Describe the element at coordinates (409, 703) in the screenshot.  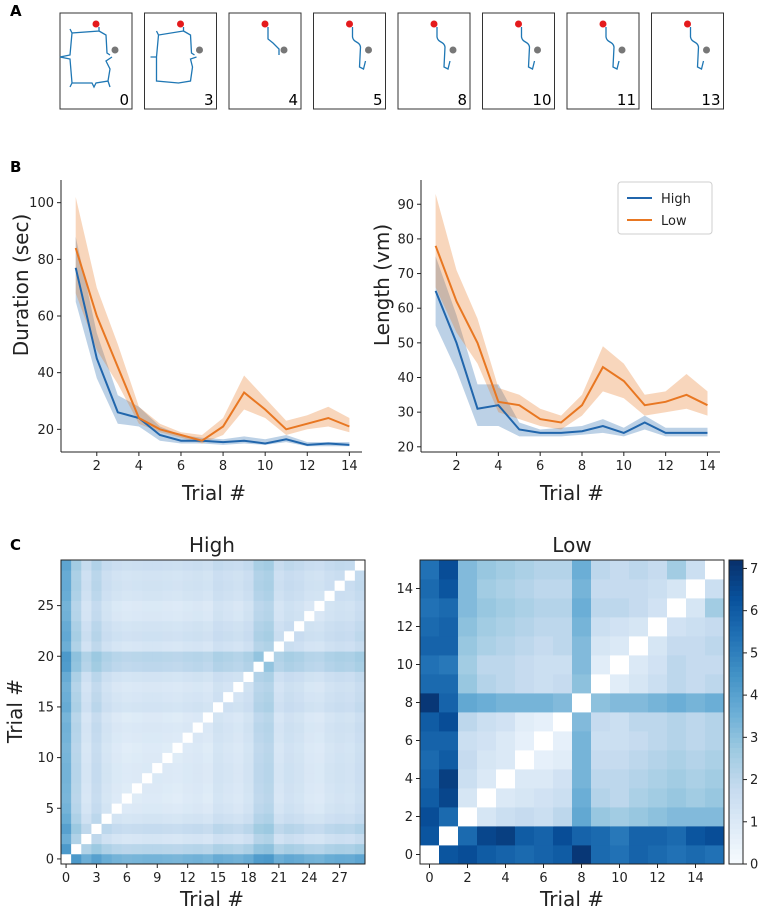
I see `y-tick-label: 8` at that location.